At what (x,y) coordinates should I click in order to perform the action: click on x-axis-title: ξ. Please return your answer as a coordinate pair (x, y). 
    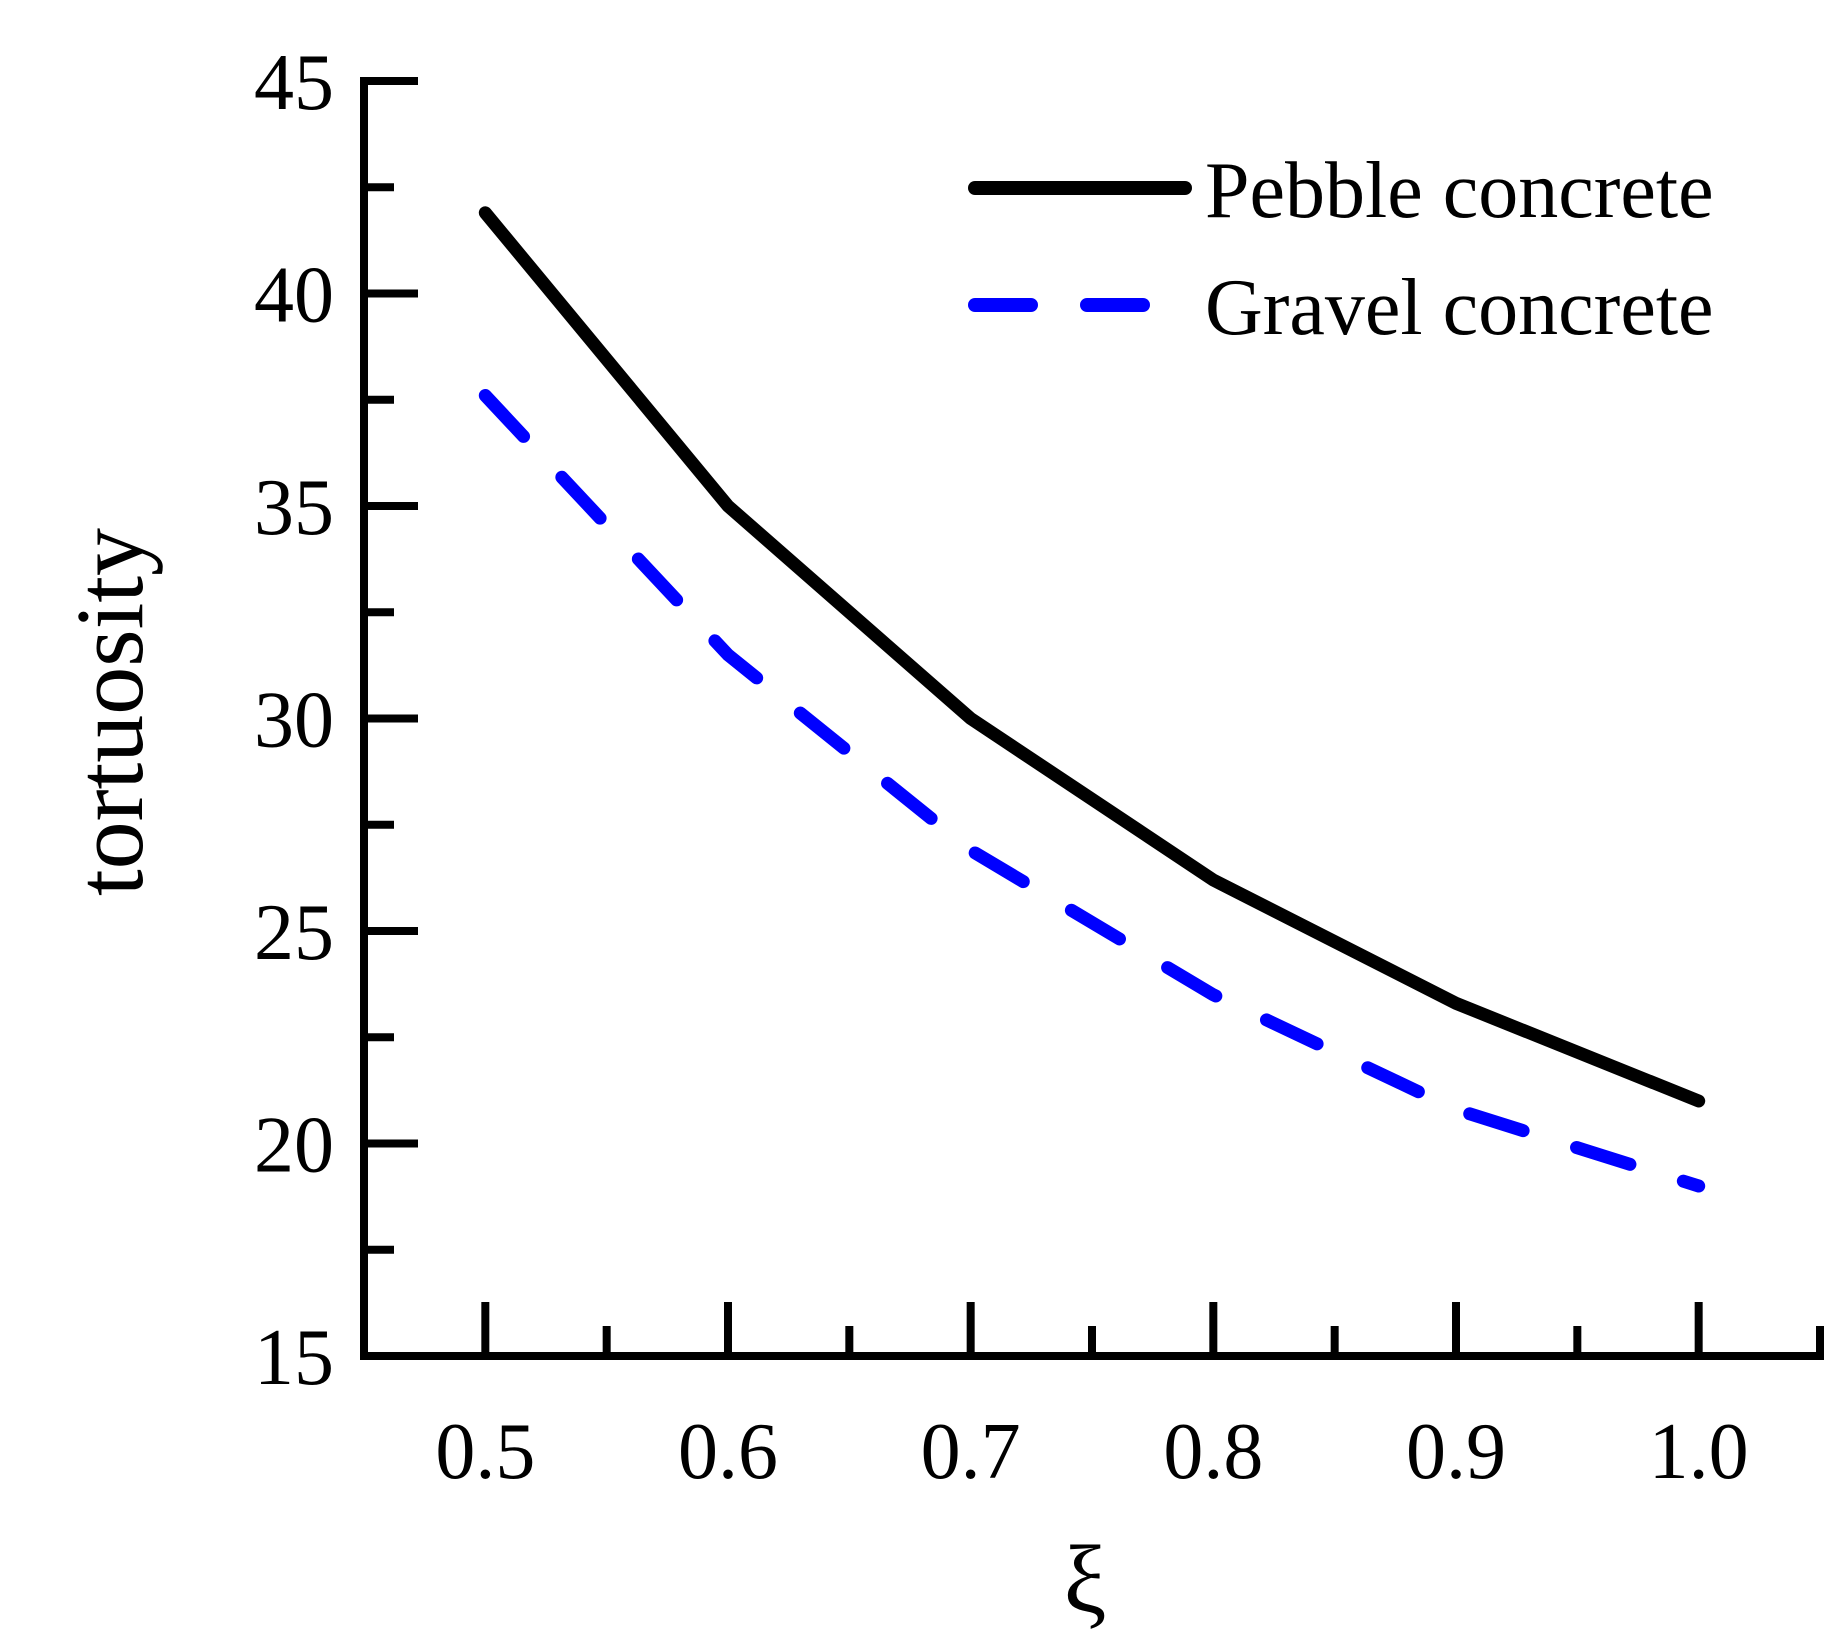
    Looking at the image, I should click on (1085, 1579).